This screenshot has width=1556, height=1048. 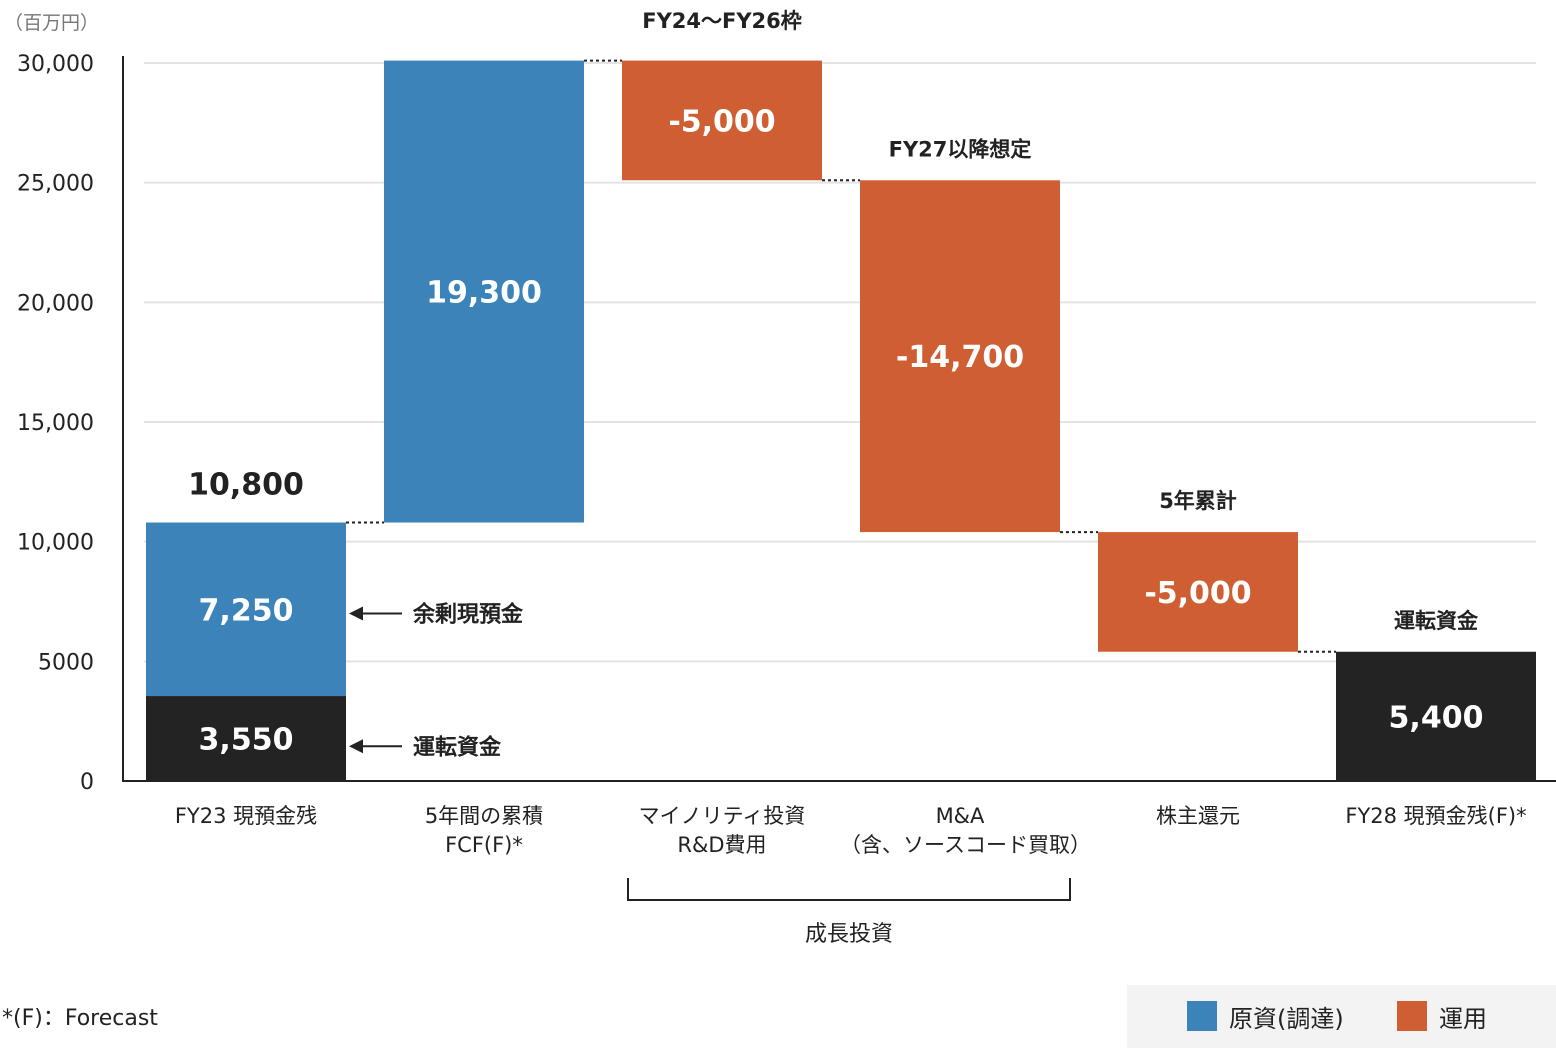 I want to click on category-label-line: M&A, so click(x=960, y=816).